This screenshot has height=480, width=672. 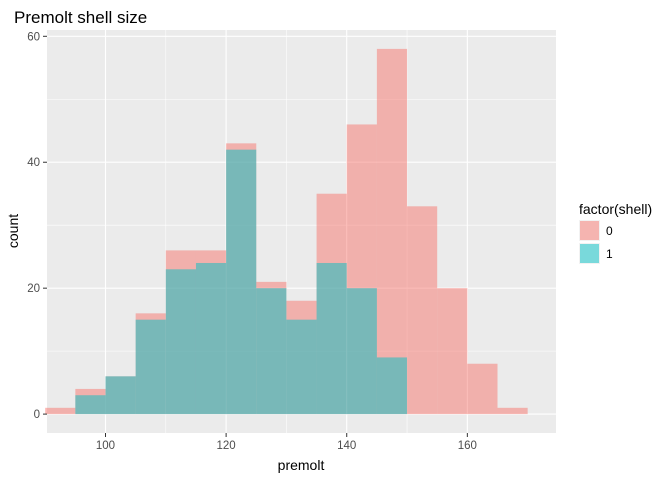 I want to click on y-tick-label: 60, so click(x=33, y=37).